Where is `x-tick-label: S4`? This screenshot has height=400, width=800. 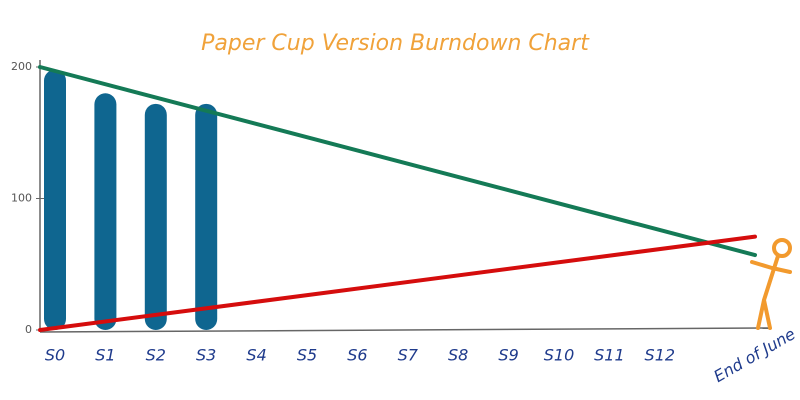
x-tick-label: S4 is located at coordinates (256, 355).